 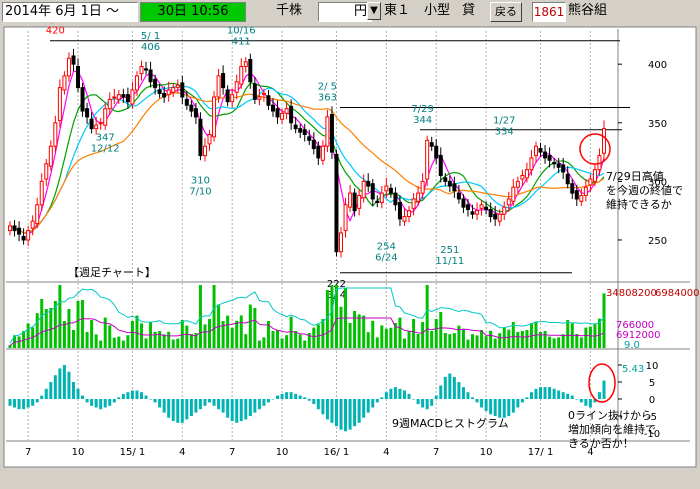 What do you see at coordinates (200, 192) in the screenshot?
I see `annotation-value: 7/10` at bounding box center [200, 192].